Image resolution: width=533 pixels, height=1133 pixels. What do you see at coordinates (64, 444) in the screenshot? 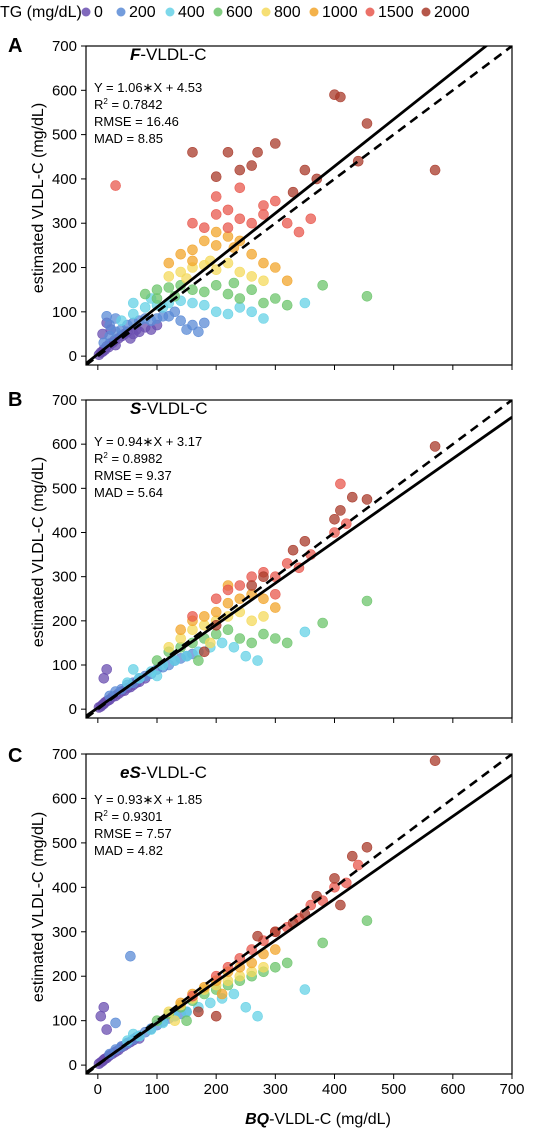
I see `y-tick-label: 600` at bounding box center [64, 444].